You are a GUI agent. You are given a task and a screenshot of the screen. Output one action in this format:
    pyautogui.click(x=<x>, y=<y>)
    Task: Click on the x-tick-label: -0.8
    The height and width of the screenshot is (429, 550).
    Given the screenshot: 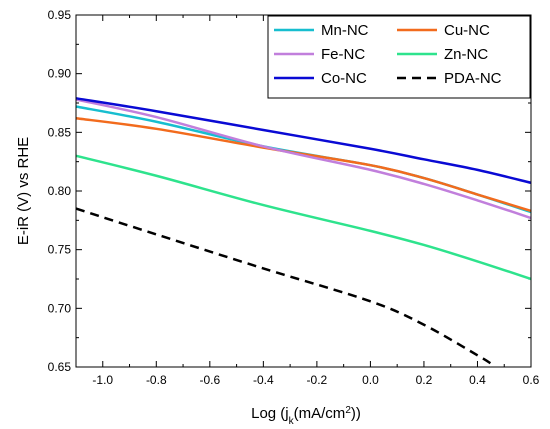 What is the action you would take?
    pyautogui.click(x=156, y=380)
    